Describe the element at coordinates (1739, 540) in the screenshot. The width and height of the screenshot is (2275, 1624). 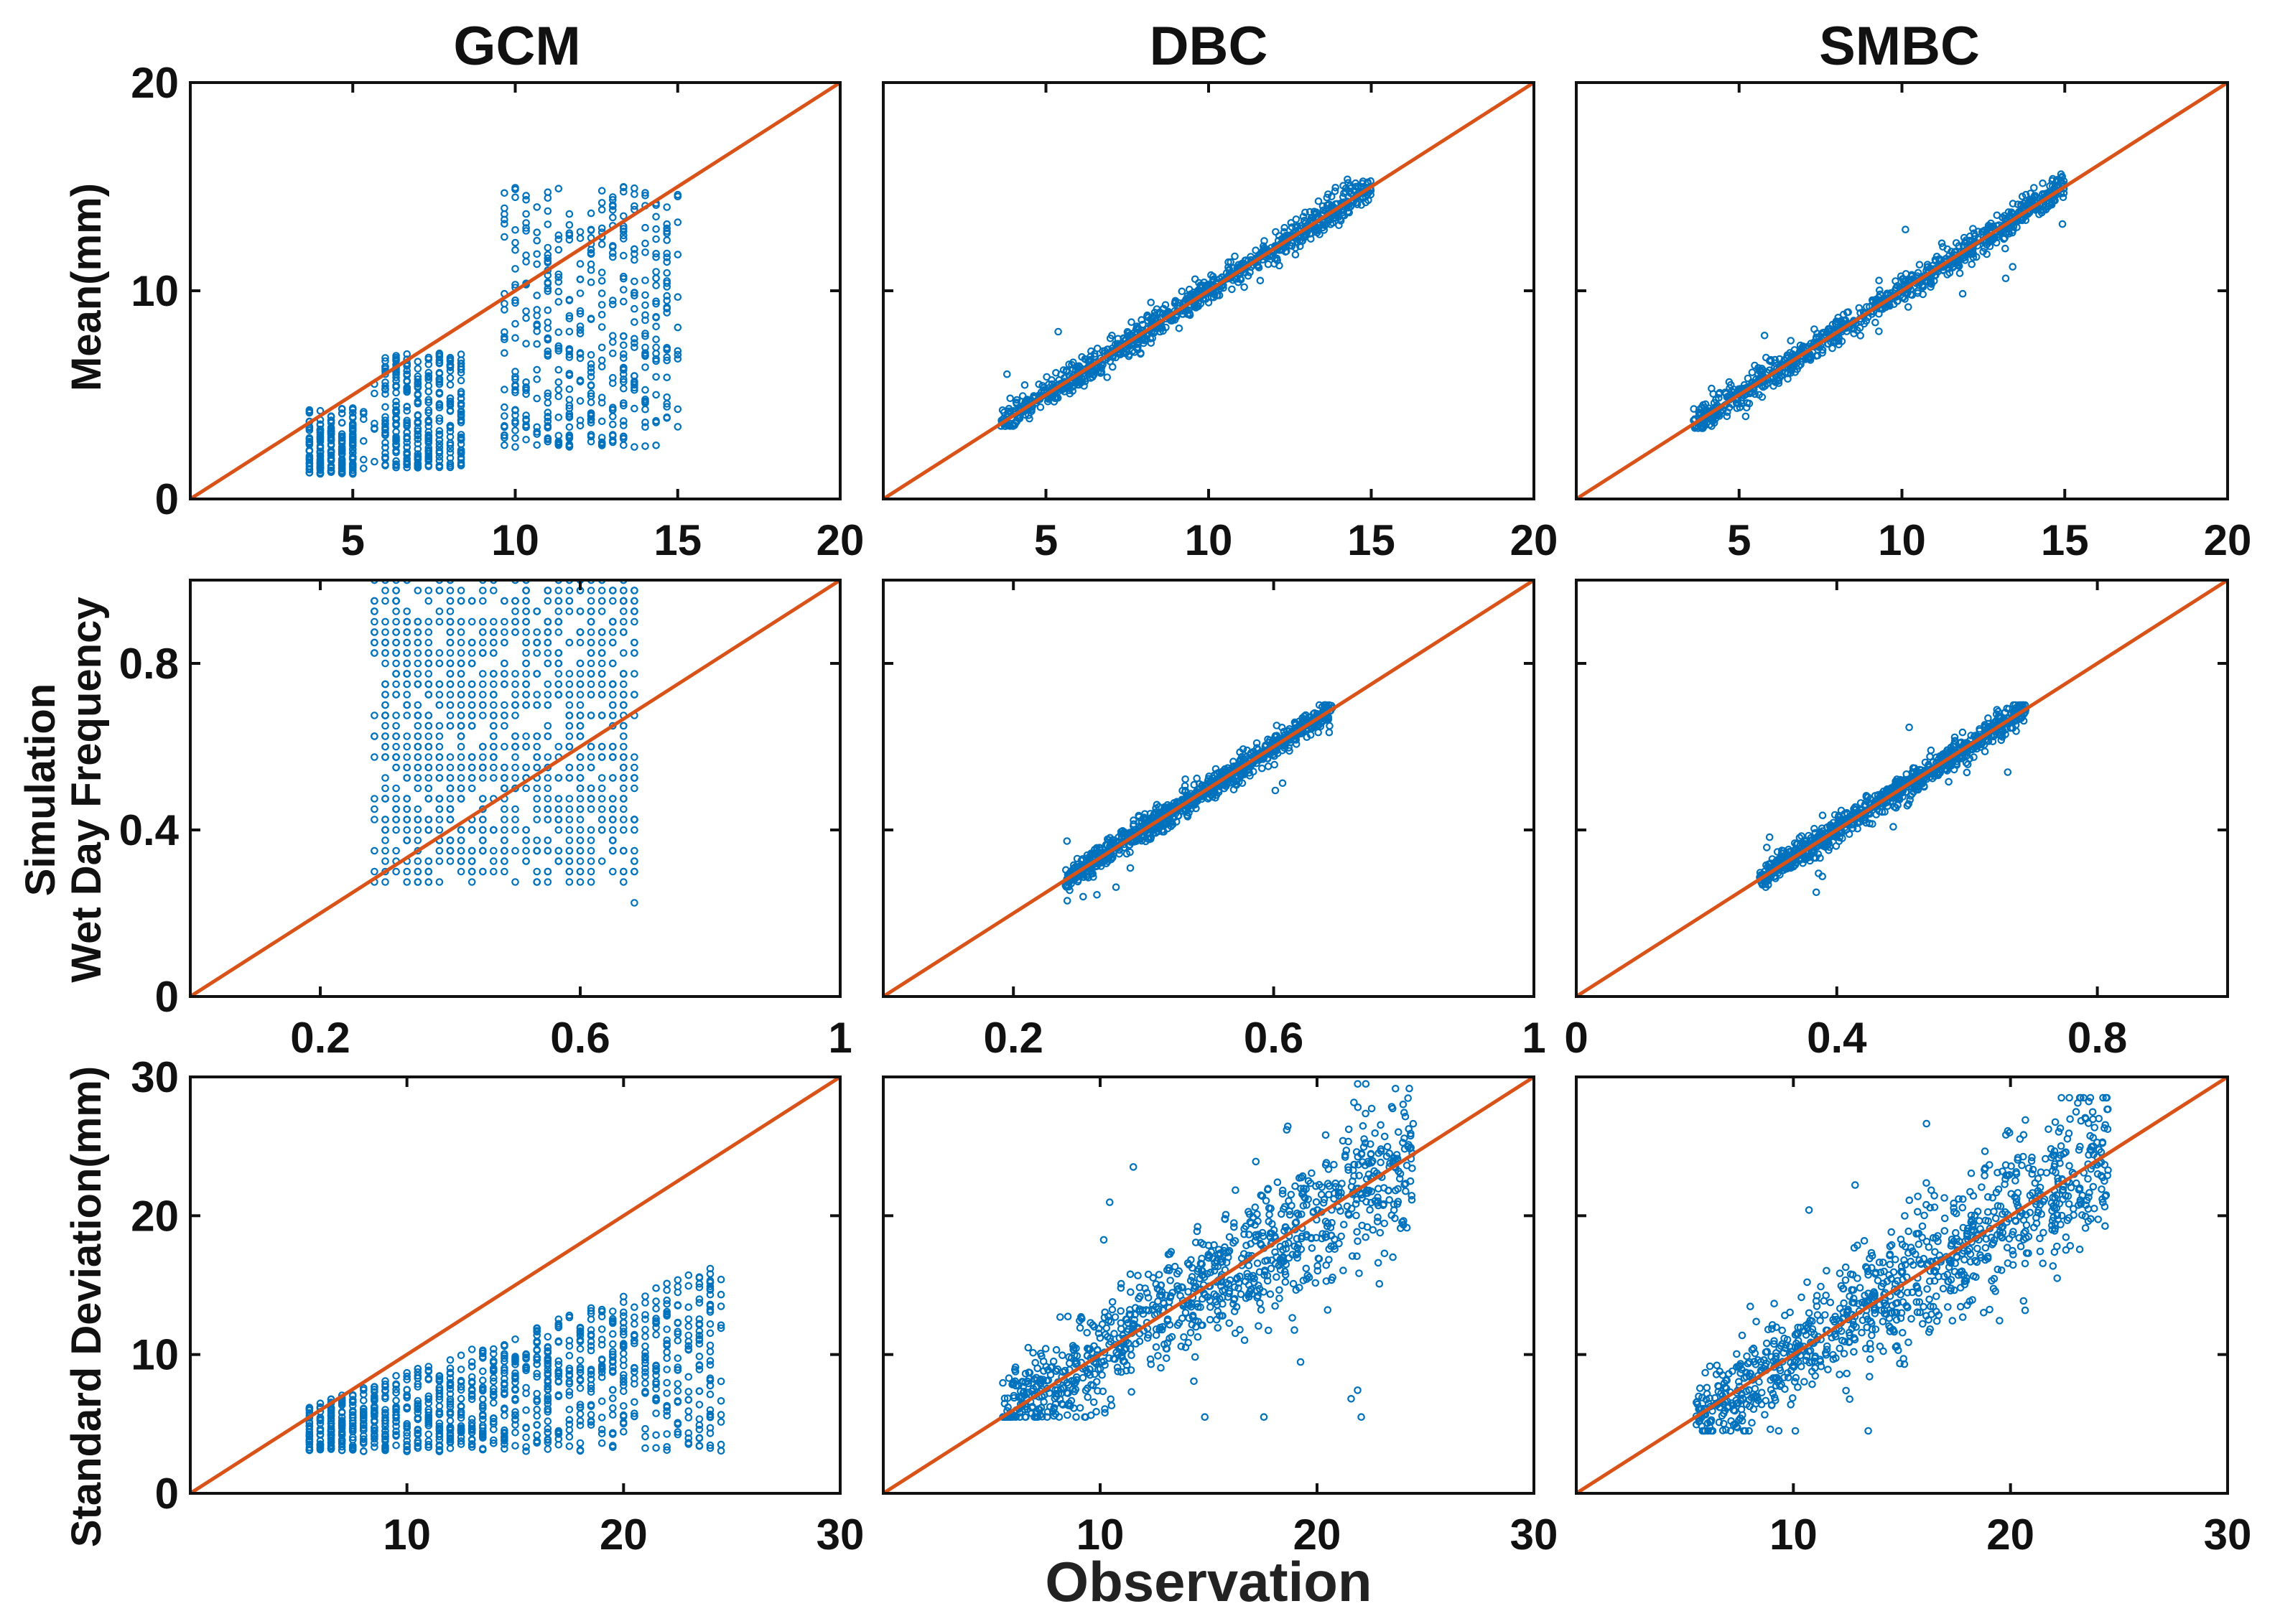
I see `x-tick-label: 5` at that location.